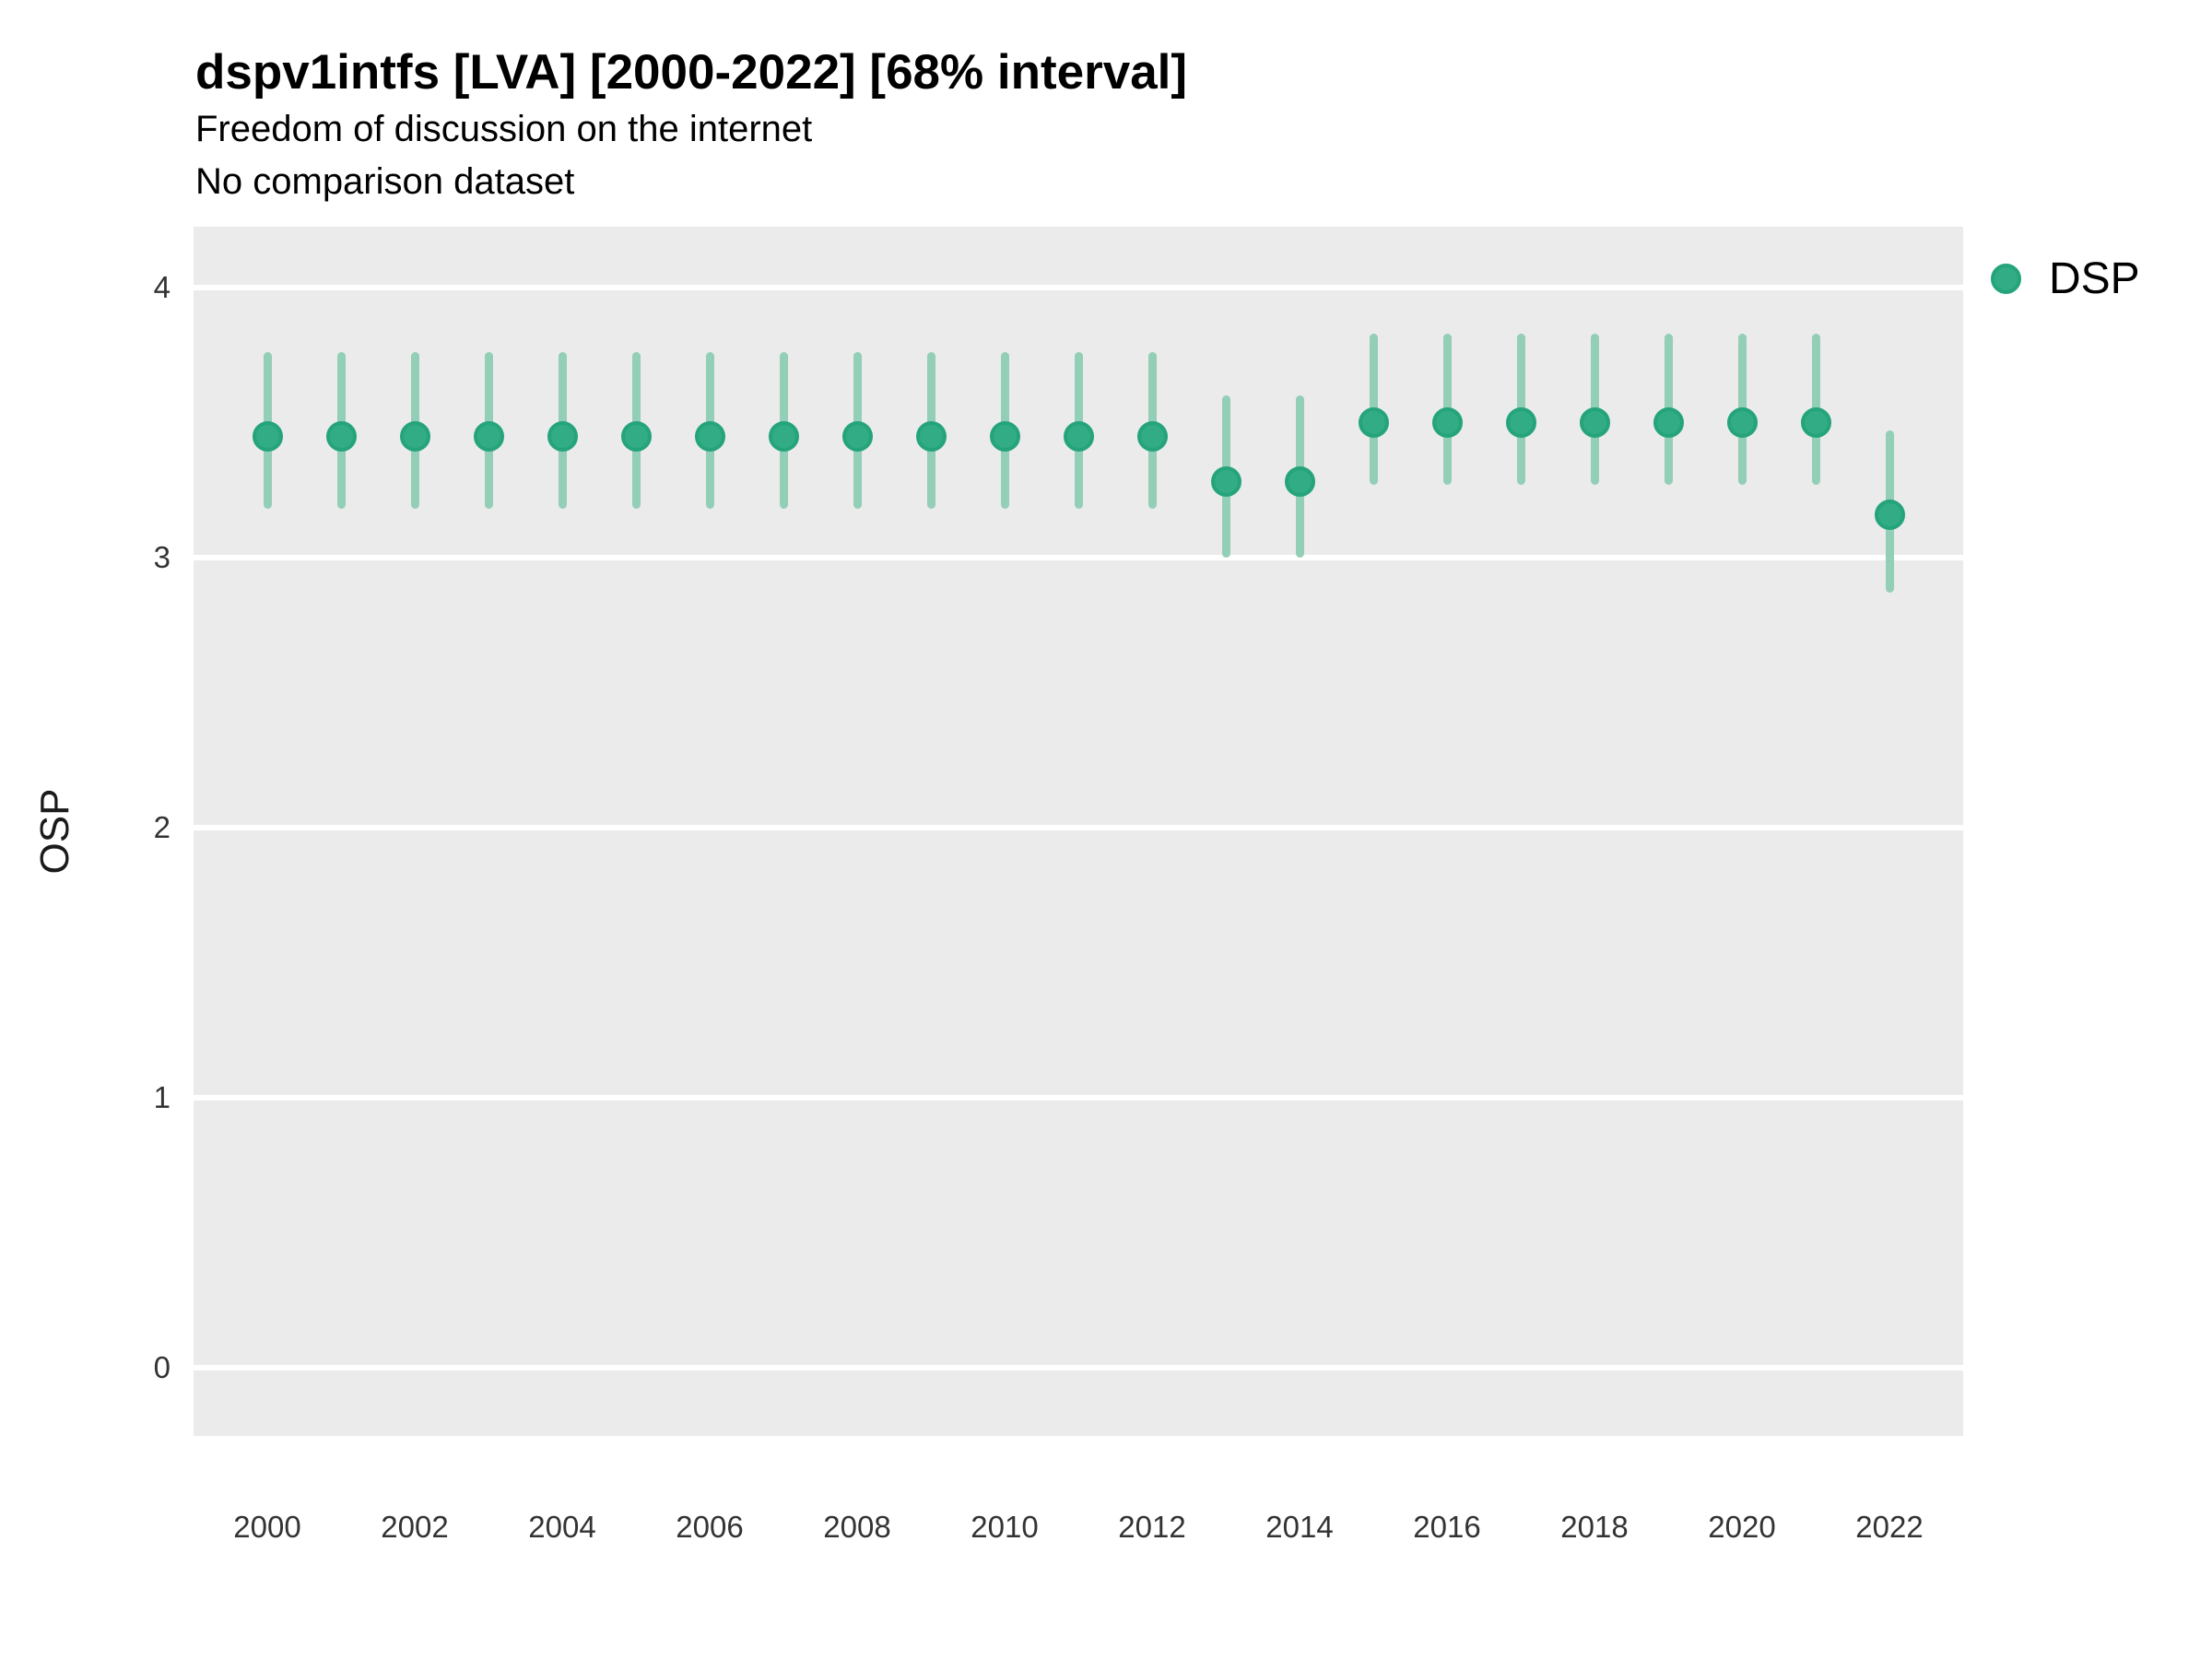 This screenshot has height=1659, width=2212. I want to click on x-tick-label-2008: 2008, so click(857, 1527).